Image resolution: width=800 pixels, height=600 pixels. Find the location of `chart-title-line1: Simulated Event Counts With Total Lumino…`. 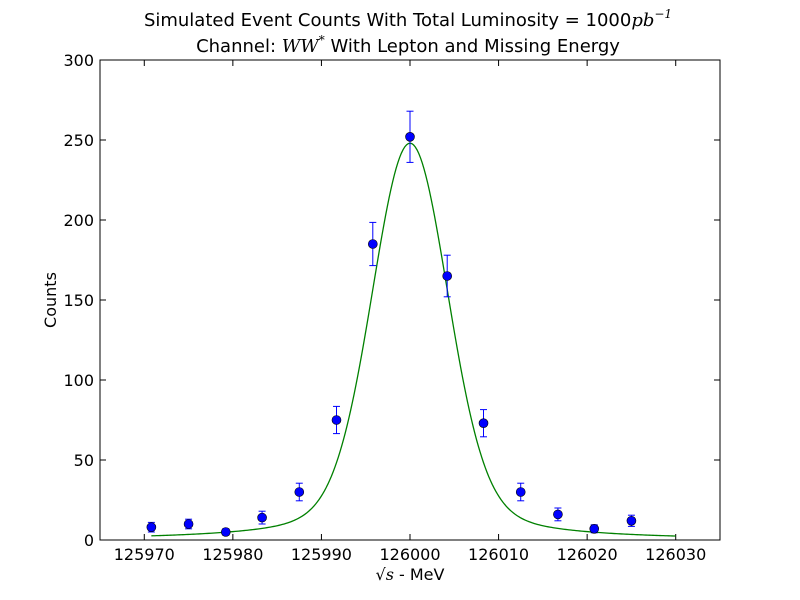

chart-title-line1: Simulated Event Counts With Total Lumino… is located at coordinates (408, 19).